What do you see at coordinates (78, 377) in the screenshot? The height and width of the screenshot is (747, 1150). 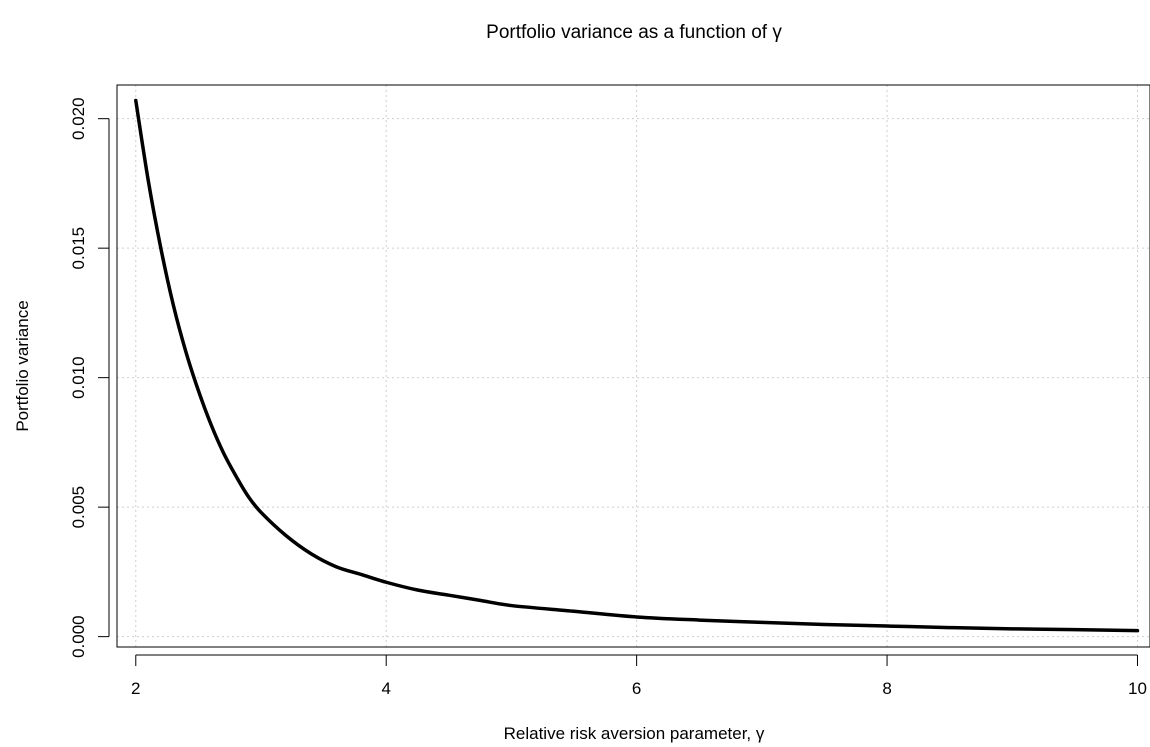 I see `y-tick-label: 0.010` at bounding box center [78, 377].